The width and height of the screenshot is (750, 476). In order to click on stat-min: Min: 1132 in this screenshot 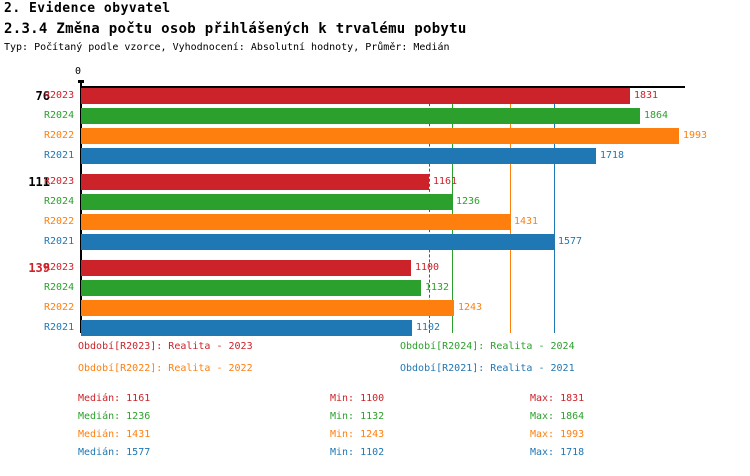, I will do `click(357, 416)`.